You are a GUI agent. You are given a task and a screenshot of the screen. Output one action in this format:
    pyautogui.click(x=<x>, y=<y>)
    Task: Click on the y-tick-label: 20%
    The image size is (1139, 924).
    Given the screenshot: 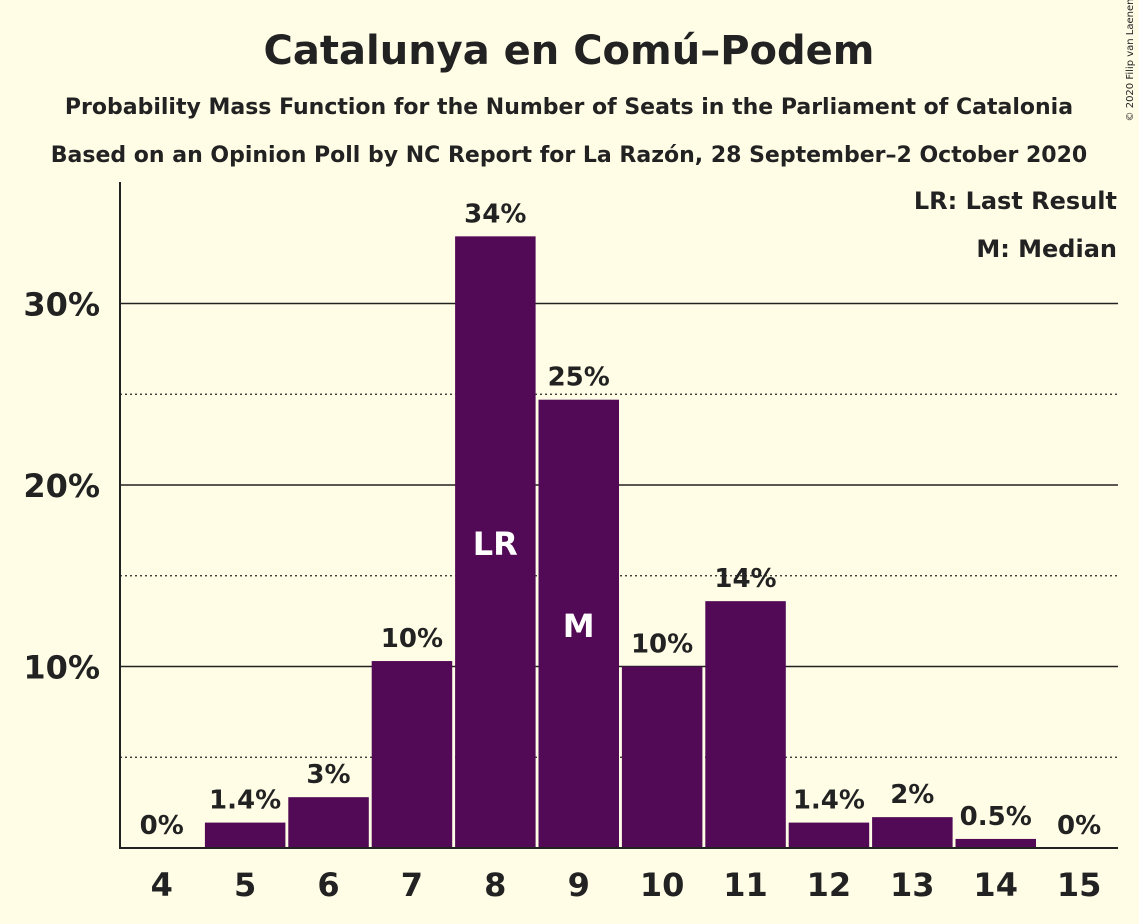 What is the action you would take?
    pyautogui.click(x=61, y=486)
    